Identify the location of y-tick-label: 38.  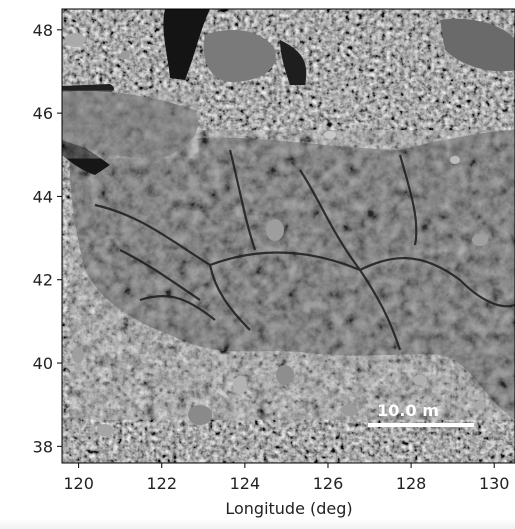
(43, 446).